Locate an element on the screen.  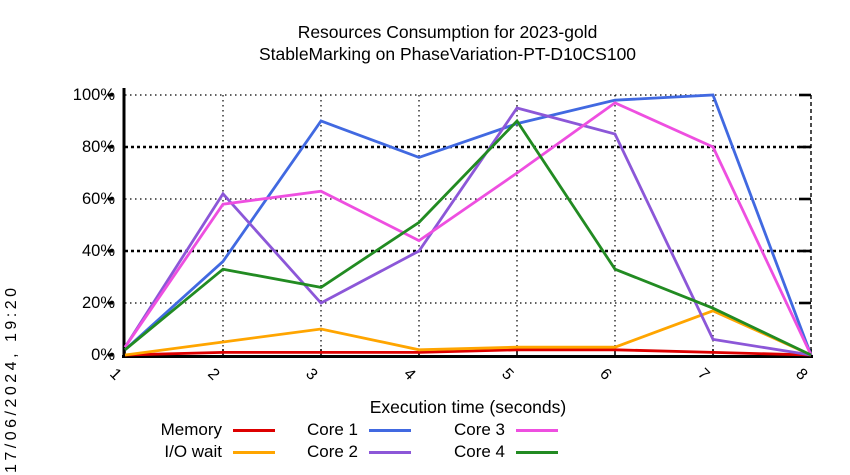
legend-item-memory: Memory is located at coordinates (192, 430).